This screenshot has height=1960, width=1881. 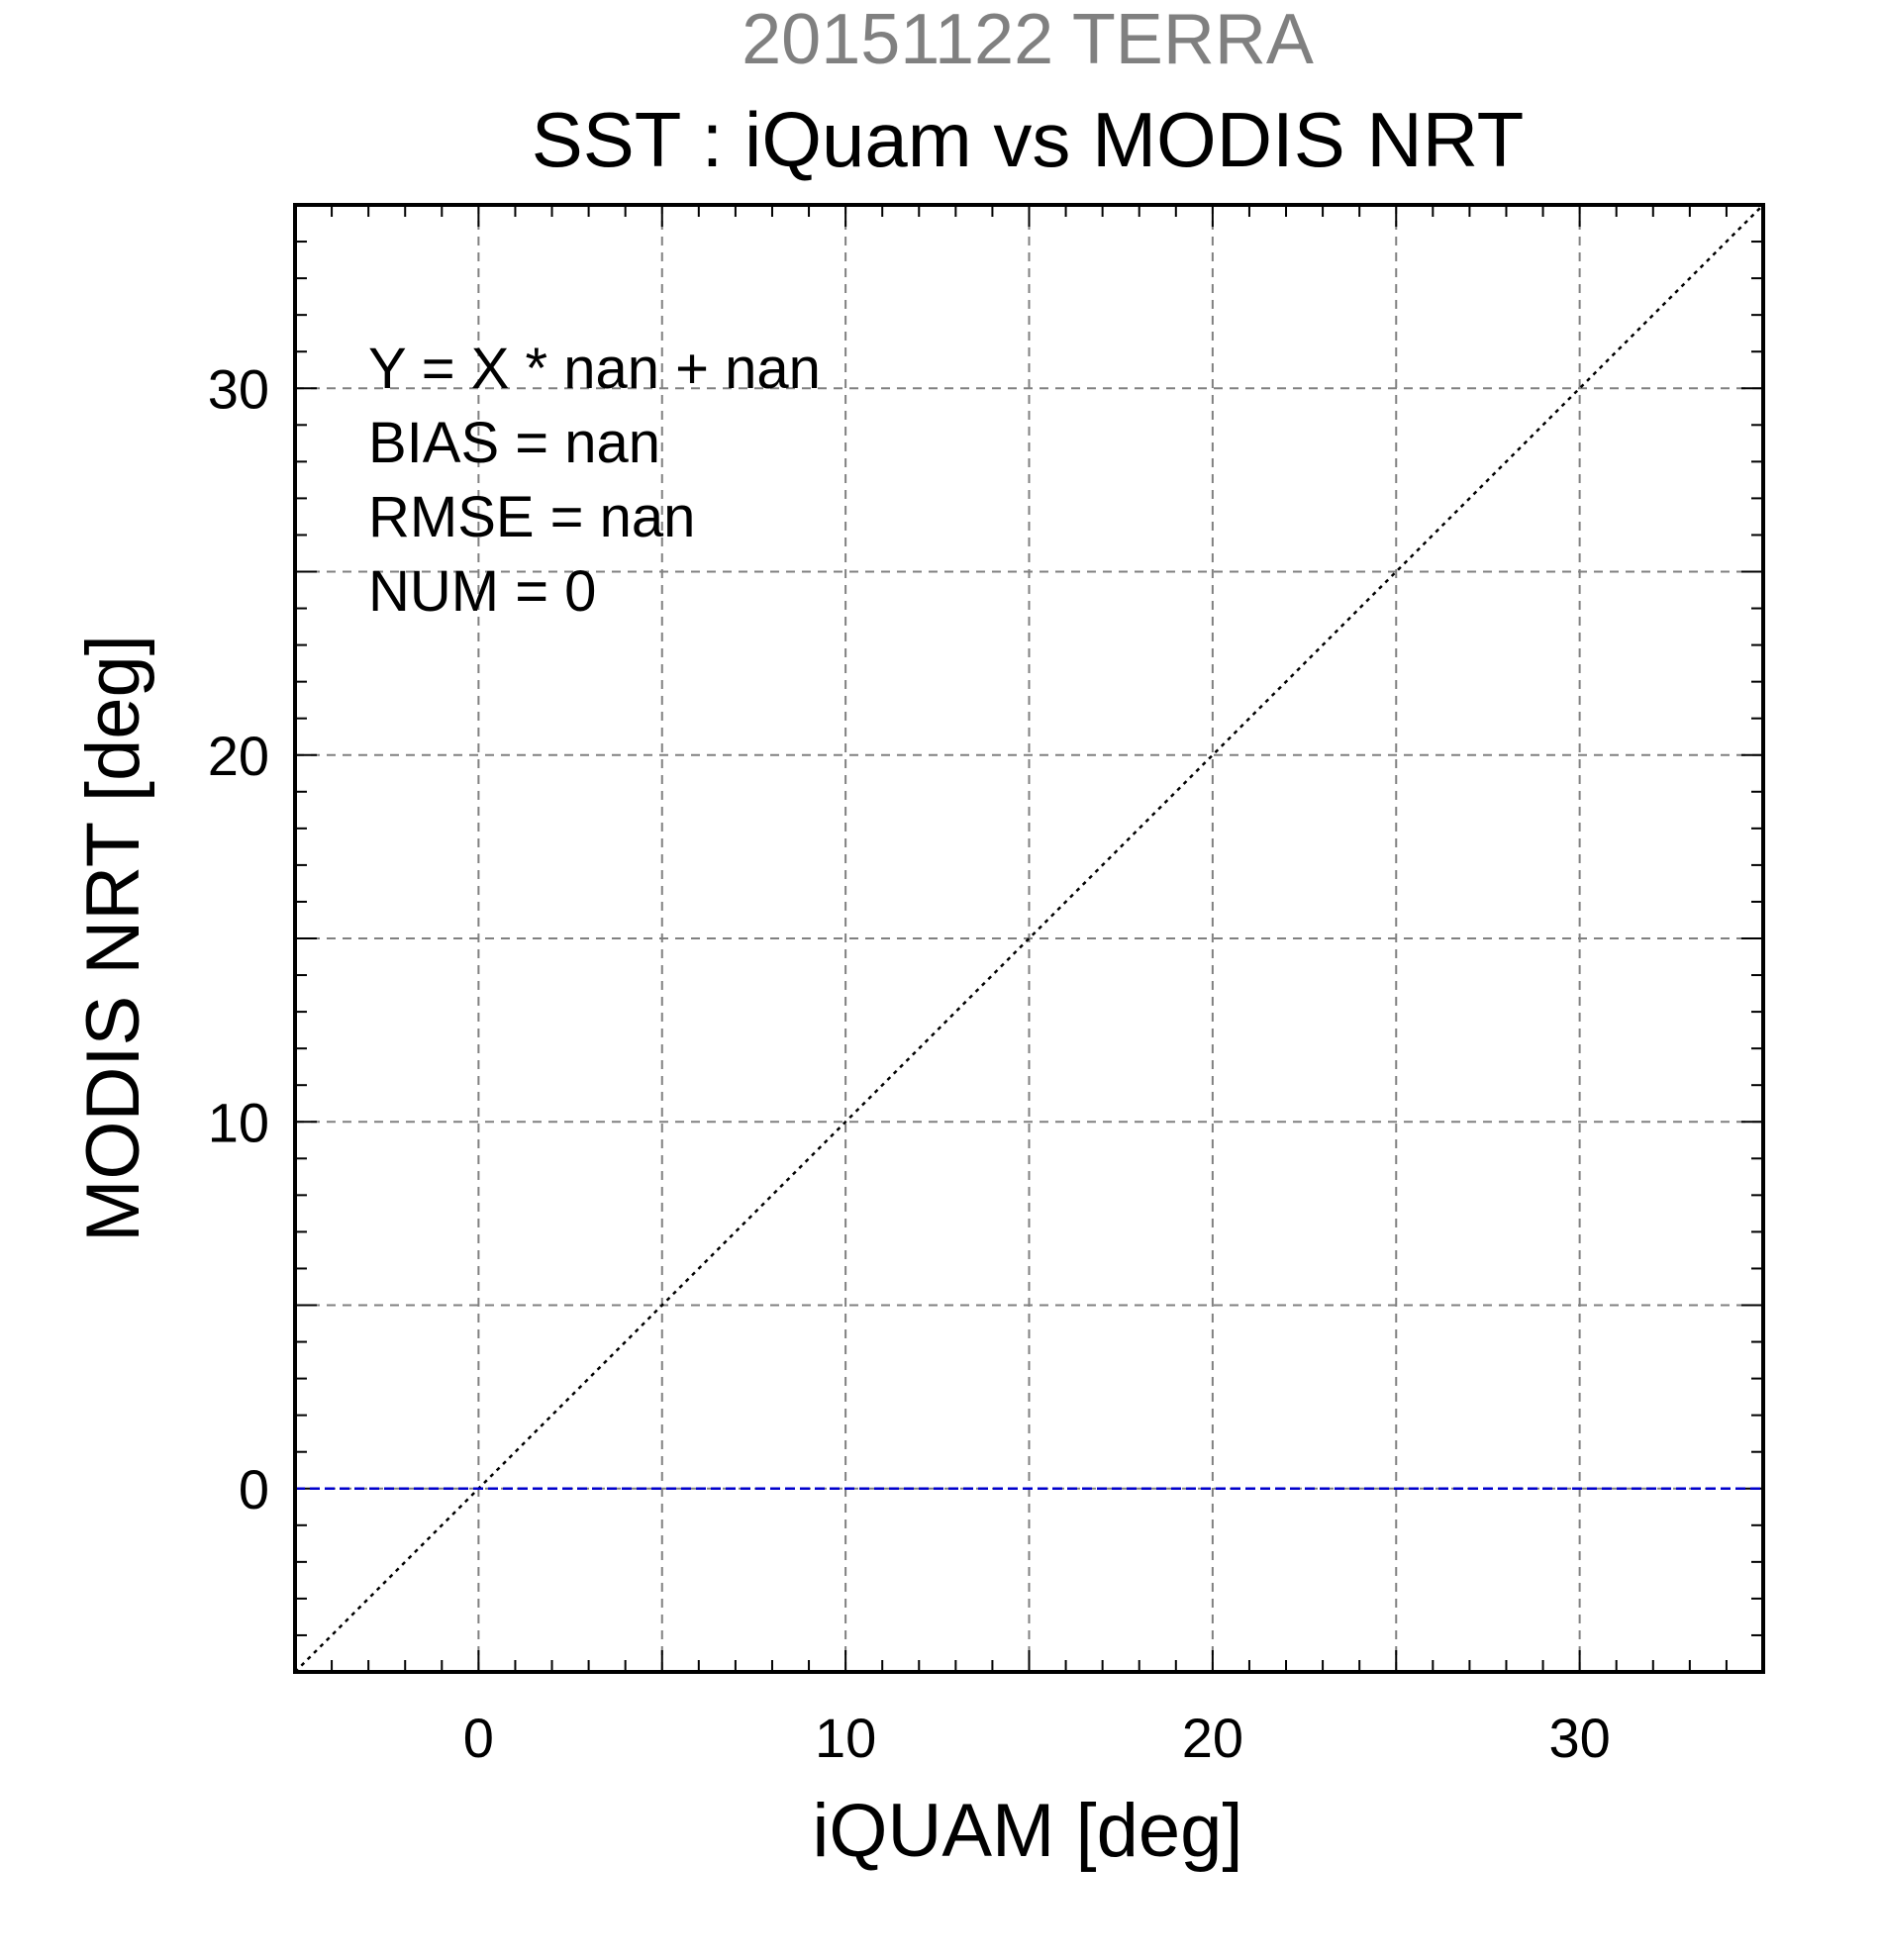 What do you see at coordinates (1212, 1738) in the screenshot?
I see `x-tick-label-20: 20` at bounding box center [1212, 1738].